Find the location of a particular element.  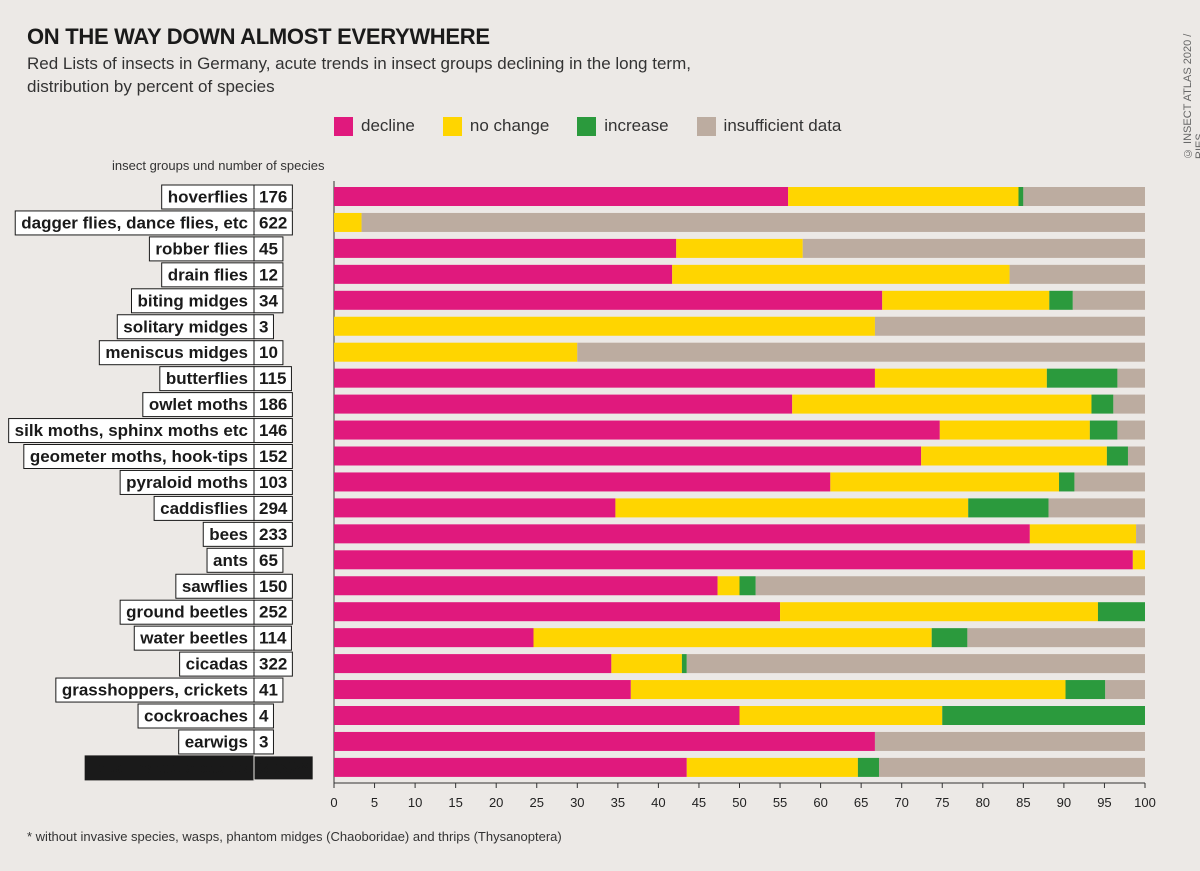

category-label-box-pyraloid-moths is located at coordinates (187, 482).